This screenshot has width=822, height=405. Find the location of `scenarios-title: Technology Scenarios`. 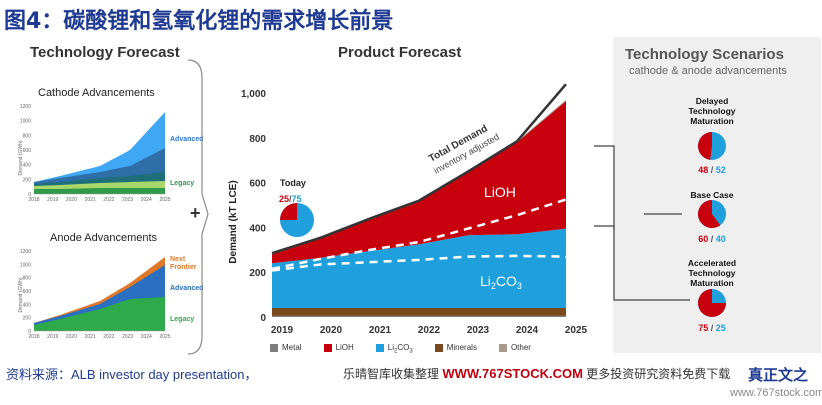

scenarios-title: Technology Scenarios is located at coordinates (704, 54).